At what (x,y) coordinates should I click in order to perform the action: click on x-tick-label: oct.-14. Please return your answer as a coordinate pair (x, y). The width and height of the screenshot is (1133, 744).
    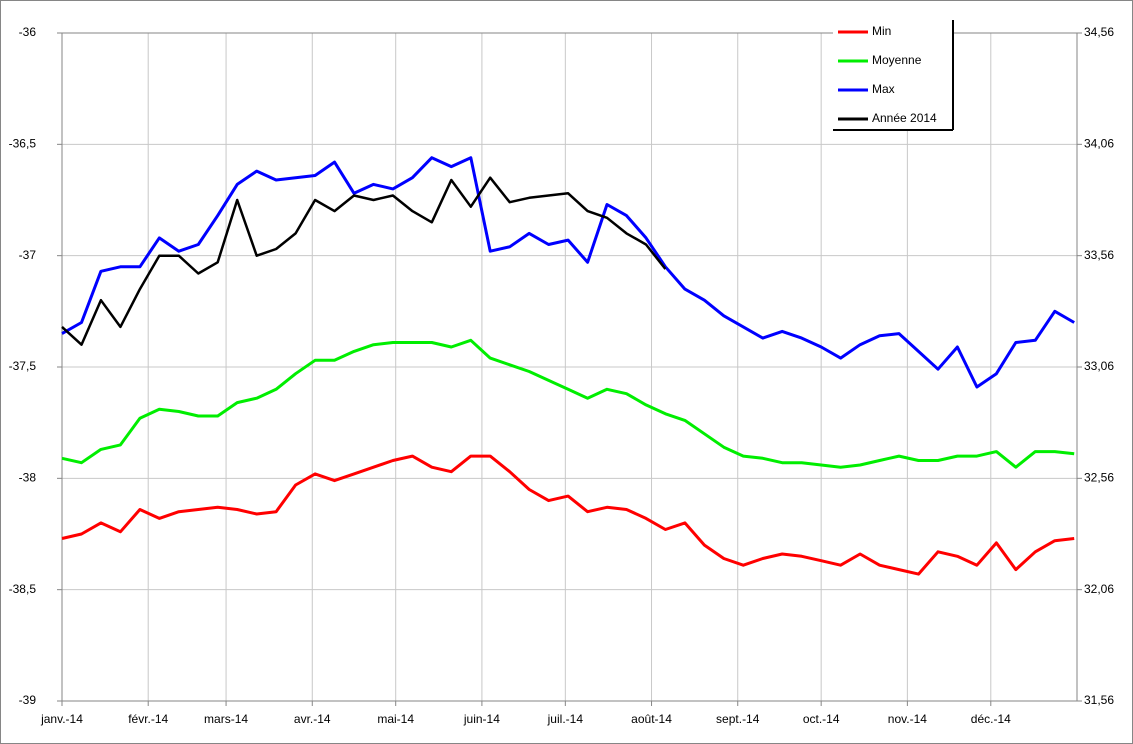
    Looking at the image, I should click on (821, 719).